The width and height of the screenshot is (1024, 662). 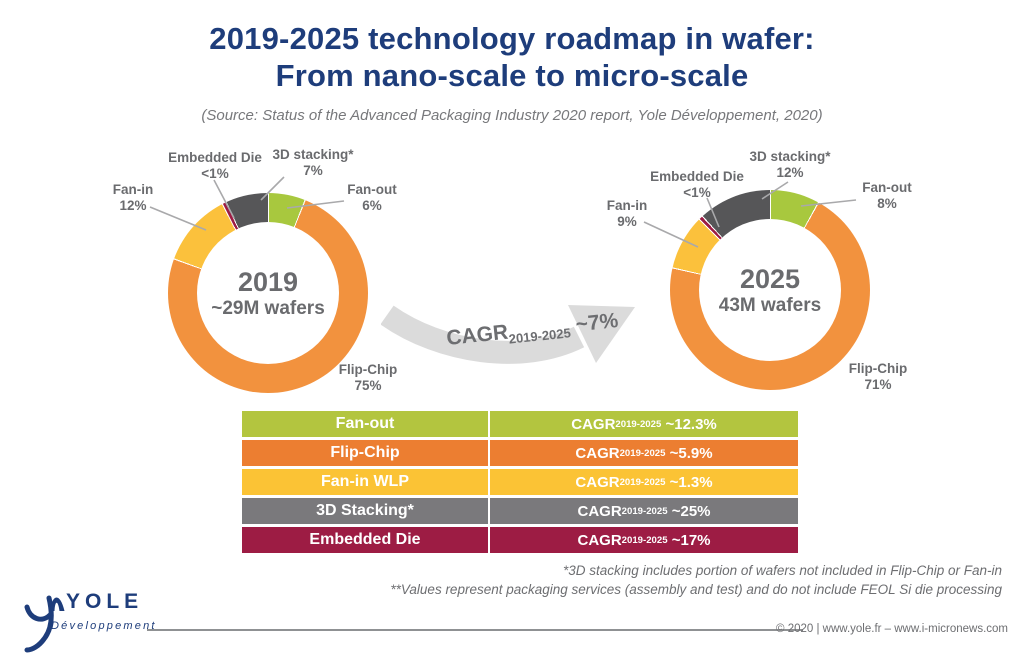 I want to click on row-cagr: CAGR 2019-2025 ~25%, so click(x=644, y=511).